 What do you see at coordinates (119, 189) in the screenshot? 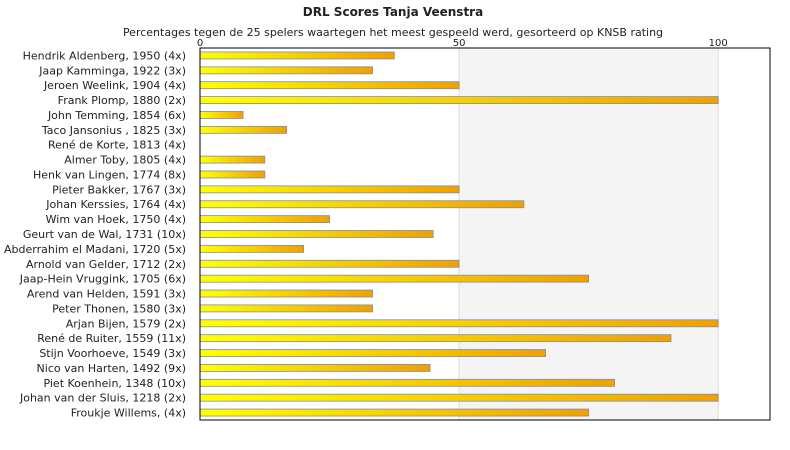
I see `category-label: Pieter Bakker, 1767 (3x)` at bounding box center [119, 189].